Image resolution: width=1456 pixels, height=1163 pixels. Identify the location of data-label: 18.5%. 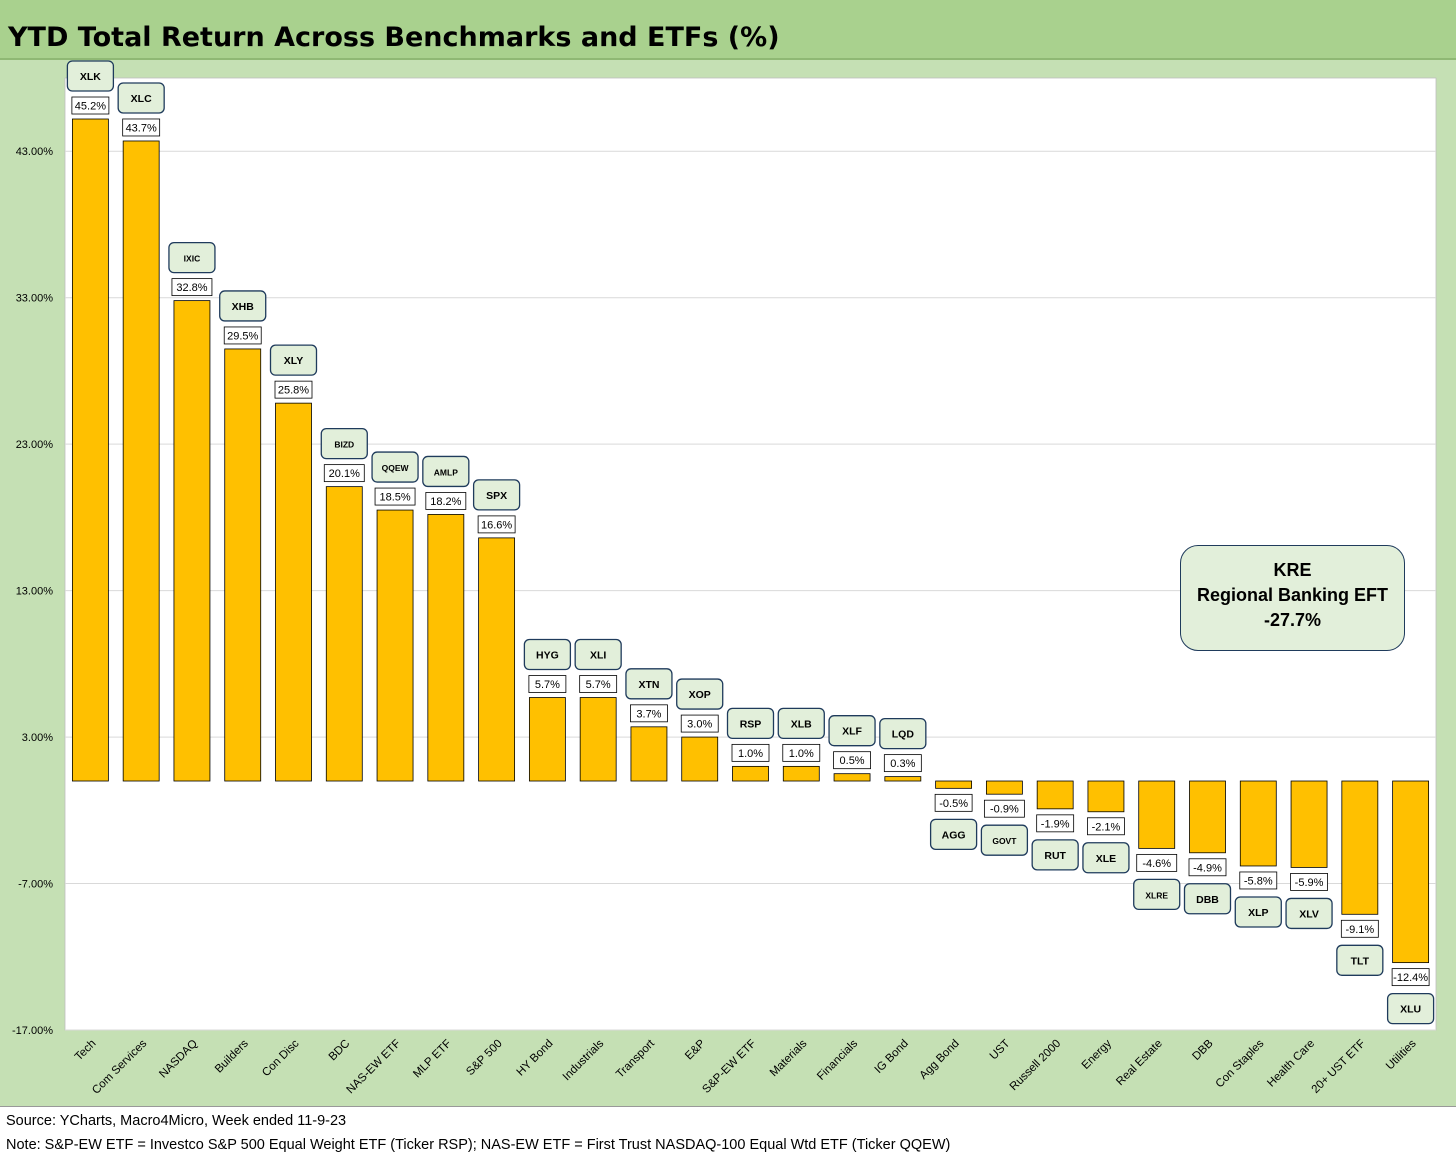
(394, 498).